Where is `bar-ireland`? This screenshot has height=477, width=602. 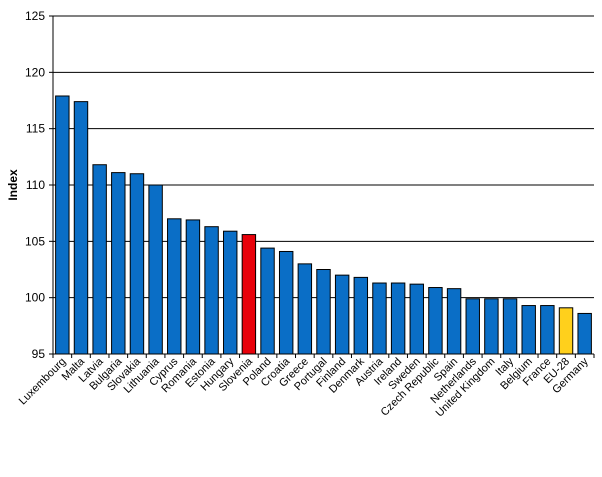
bar-ireland is located at coordinates (398, 318).